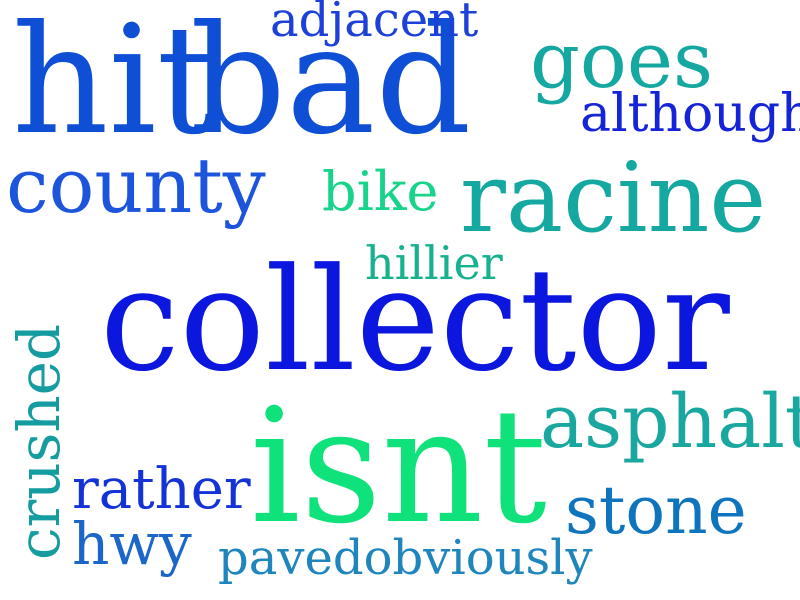 This screenshot has width=800, height=600. What do you see at coordinates (398, 467) in the screenshot?
I see `word-isnt: isnt` at bounding box center [398, 467].